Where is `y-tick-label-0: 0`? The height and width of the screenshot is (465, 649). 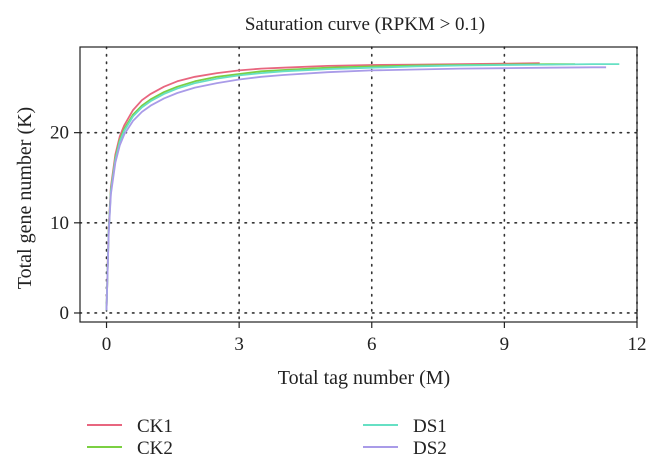
y-tick-label-0: 0 is located at coordinates (65, 313).